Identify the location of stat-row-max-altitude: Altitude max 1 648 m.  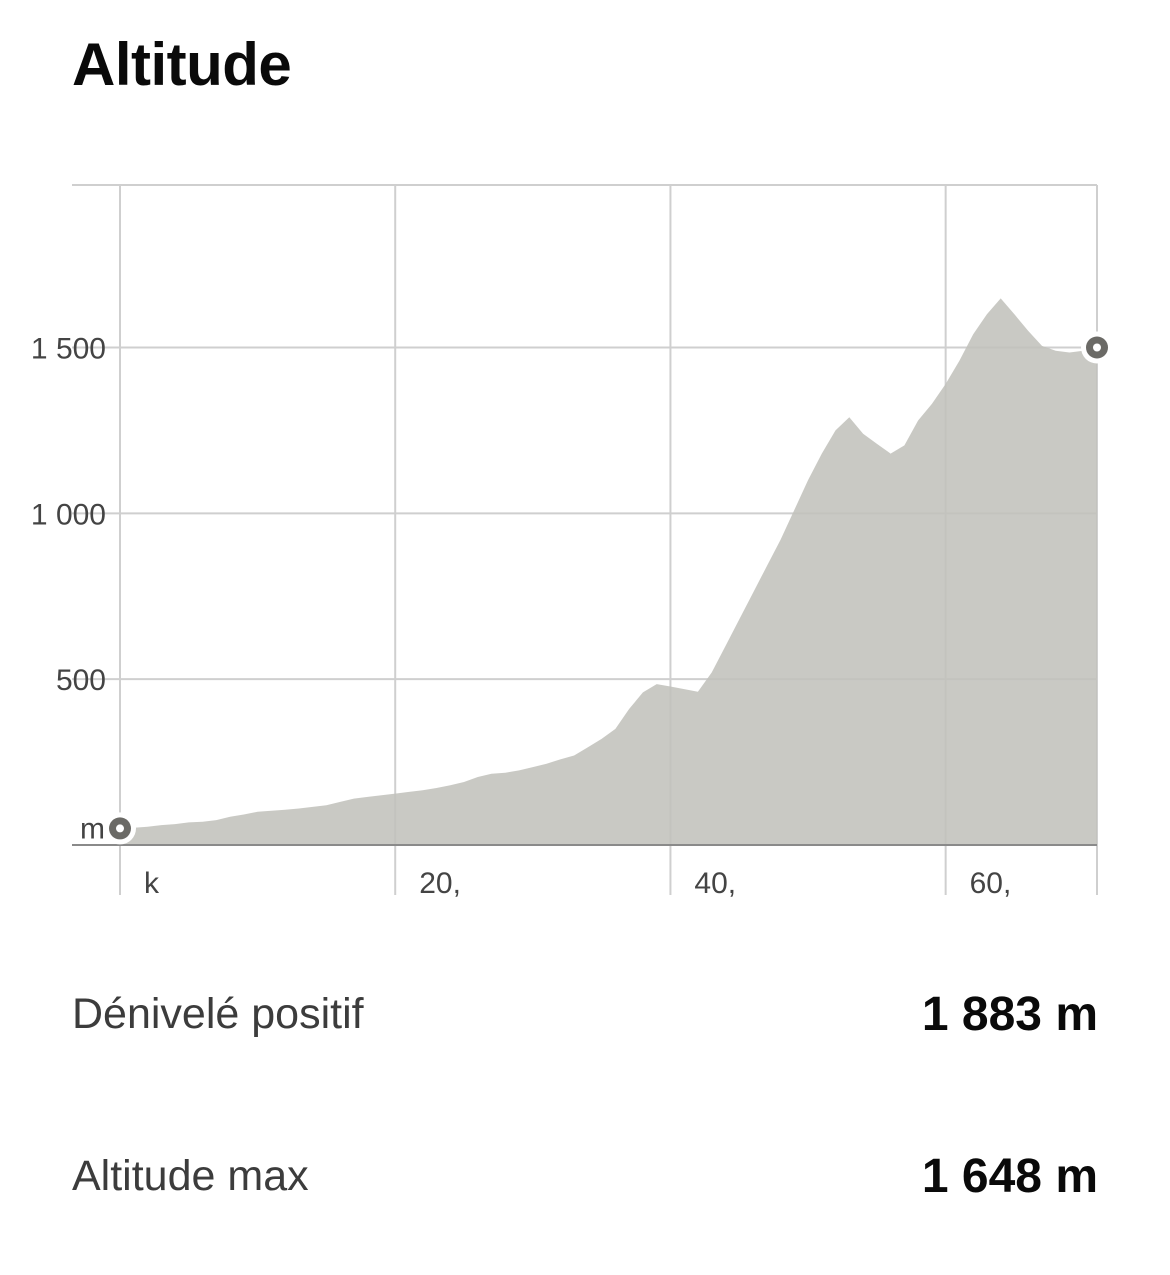
(585, 1176).